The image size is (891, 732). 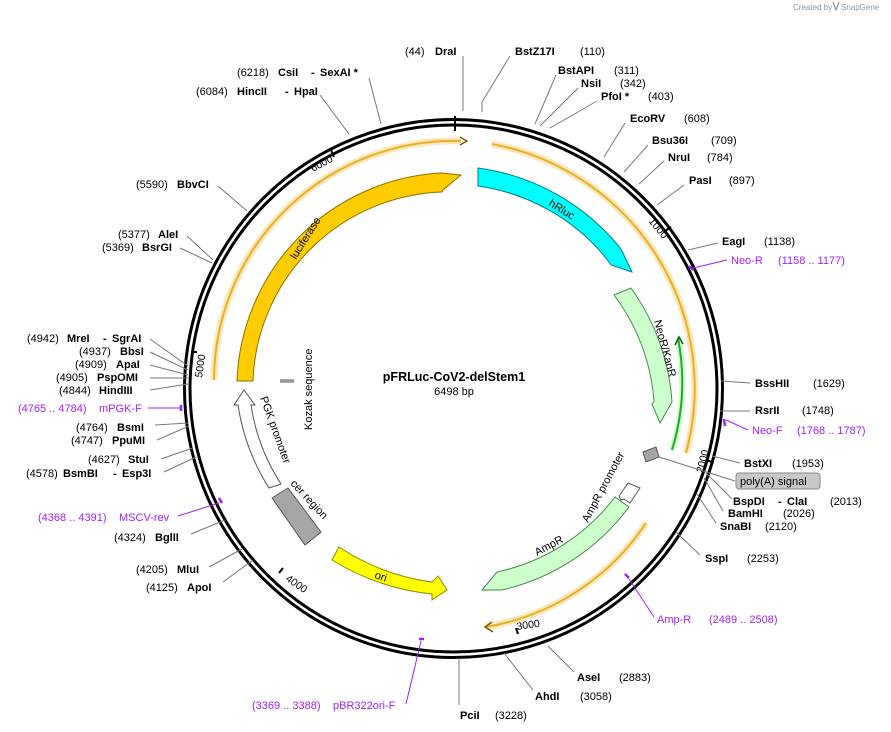 I want to click on site-bstxi: BstXI (1953), so click(x=767, y=462).